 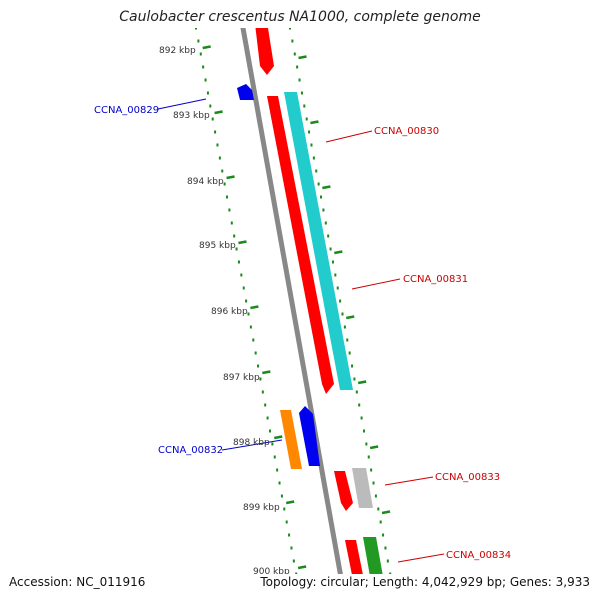 What do you see at coordinates (191, 116) in the screenshot?
I see `kbp-label-893: 893 kbp` at bounding box center [191, 116].